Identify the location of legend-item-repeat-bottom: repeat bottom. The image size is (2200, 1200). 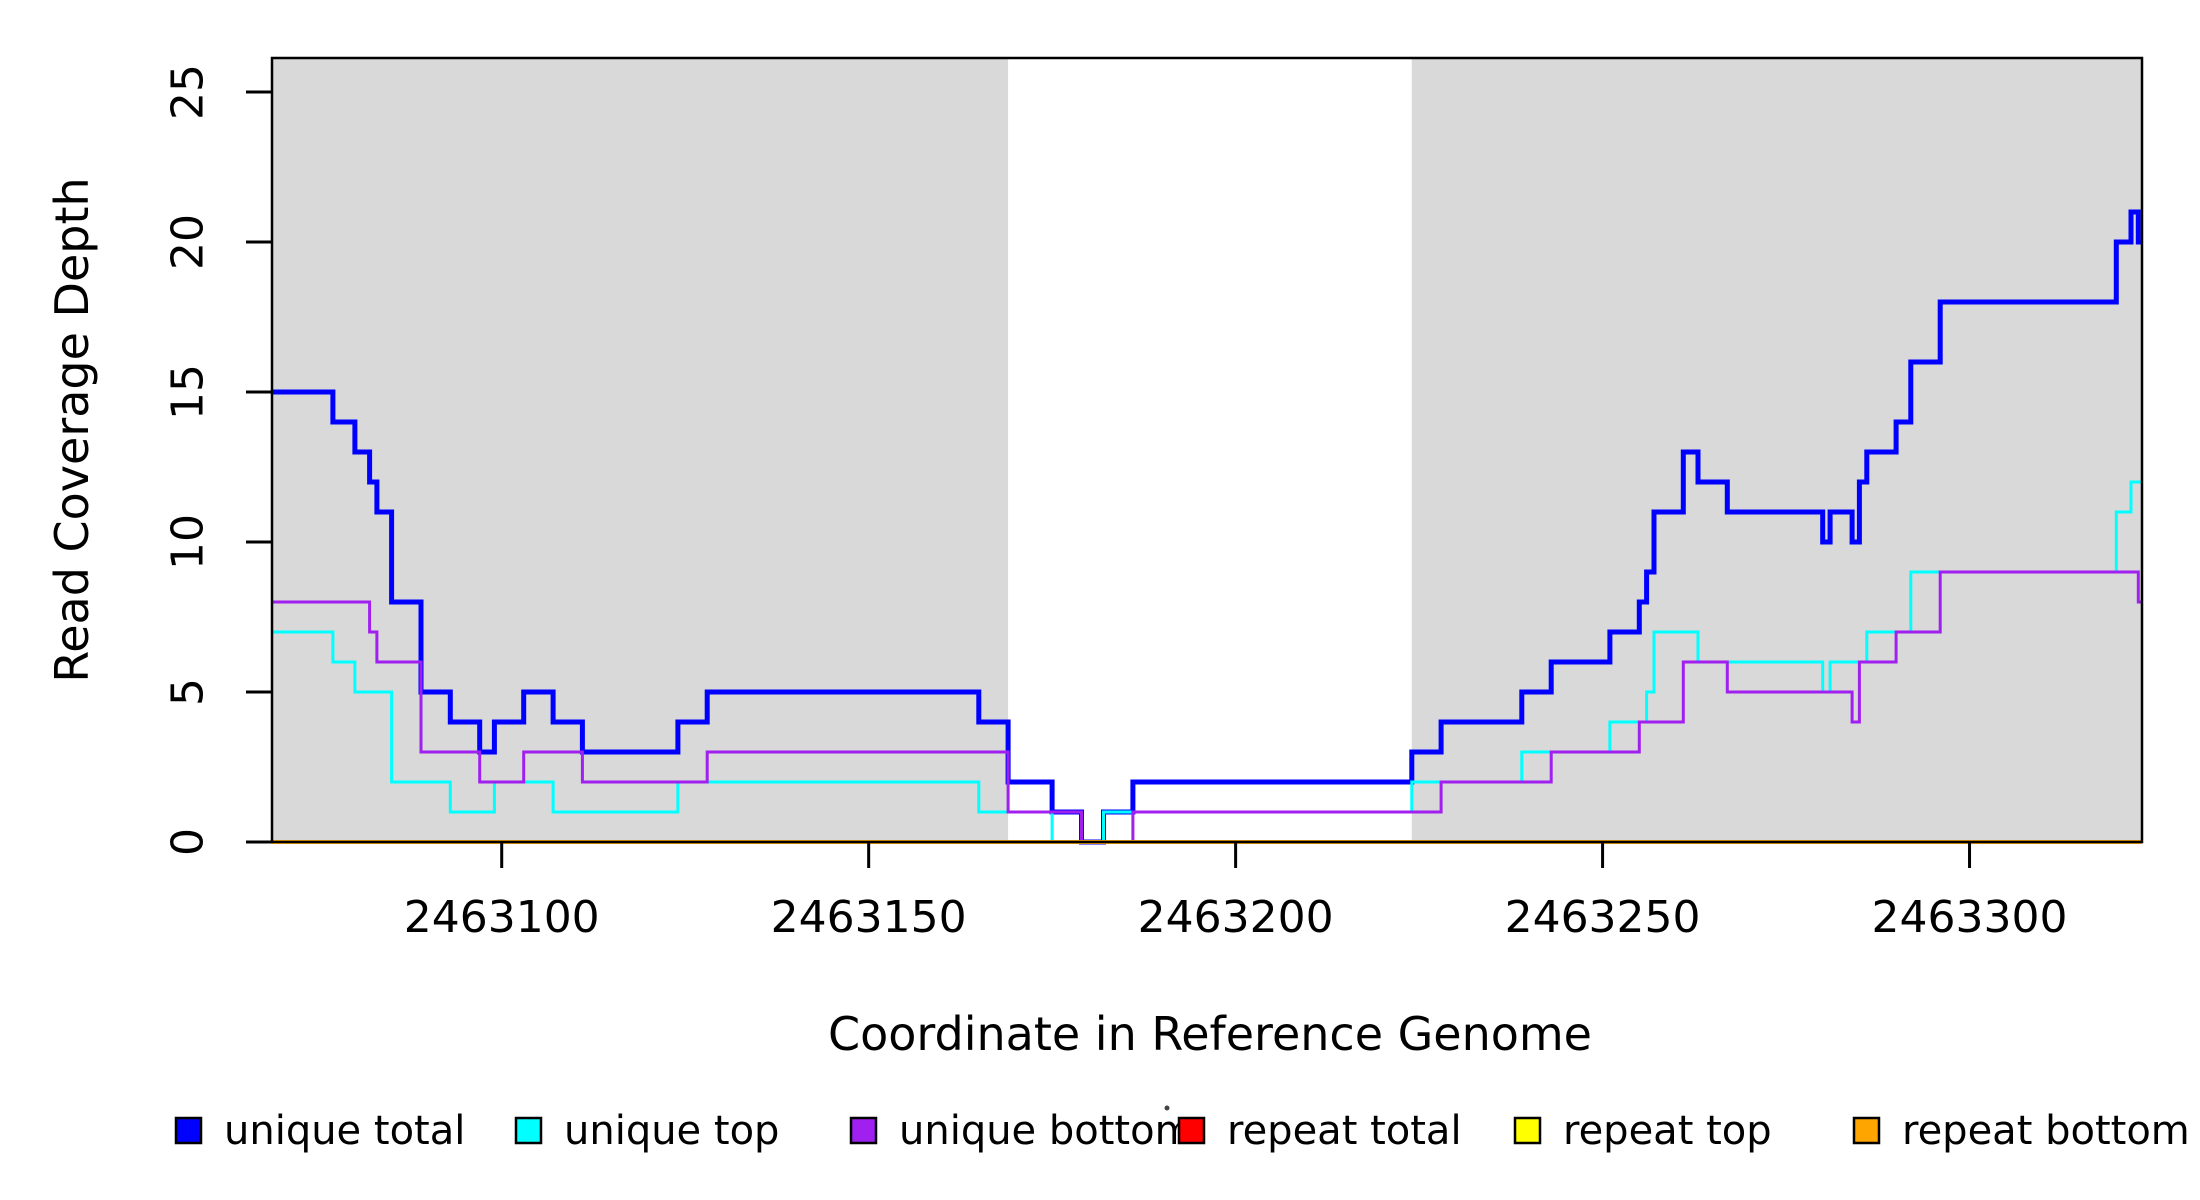
(2021, 1131).